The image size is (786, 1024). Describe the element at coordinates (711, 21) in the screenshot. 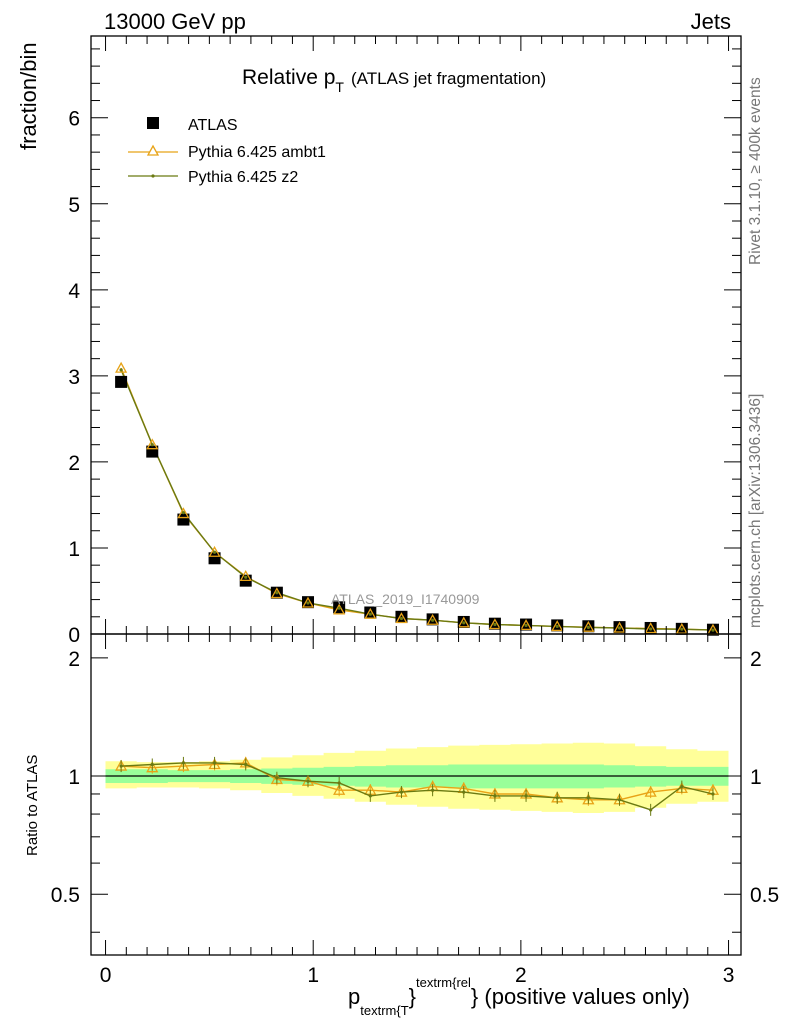

I see `process-label: Jets` at that location.